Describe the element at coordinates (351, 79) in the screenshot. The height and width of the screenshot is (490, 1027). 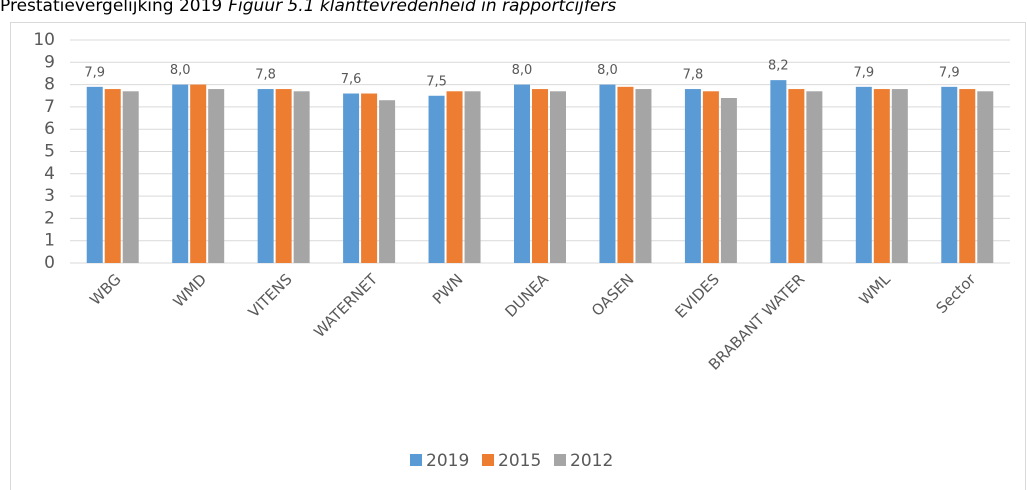
I see `data-label: 7,6` at that location.